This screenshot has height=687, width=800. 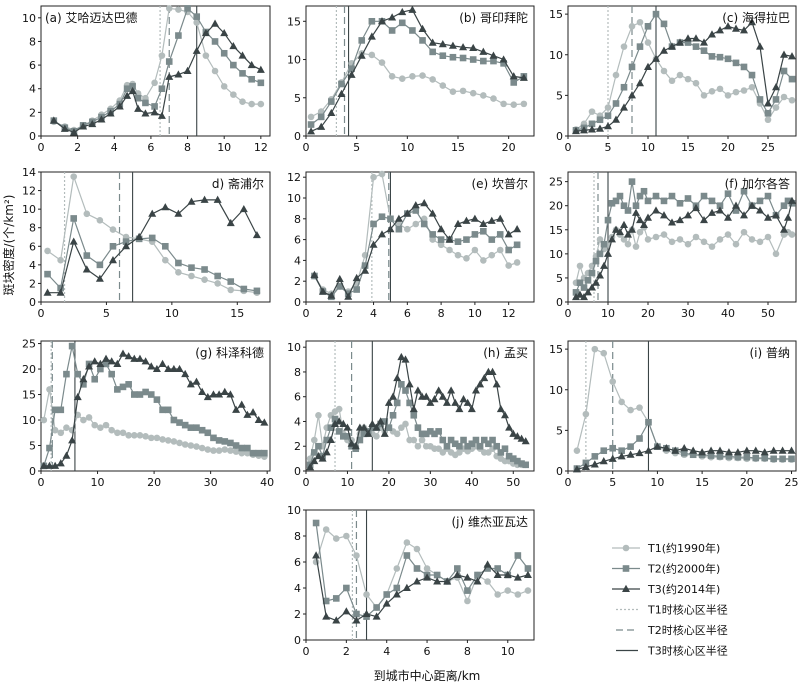 What do you see at coordinates (389, 482) in the screenshot?
I see `x-tick-label: 20` at bounding box center [389, 482].